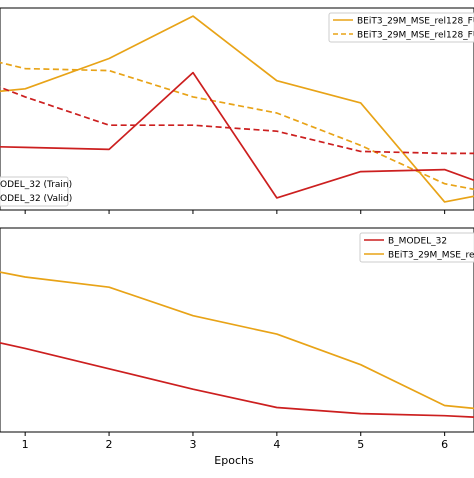 The image size is (474, 478). I want to click on x-tick-label: 5, so click(360, 444).